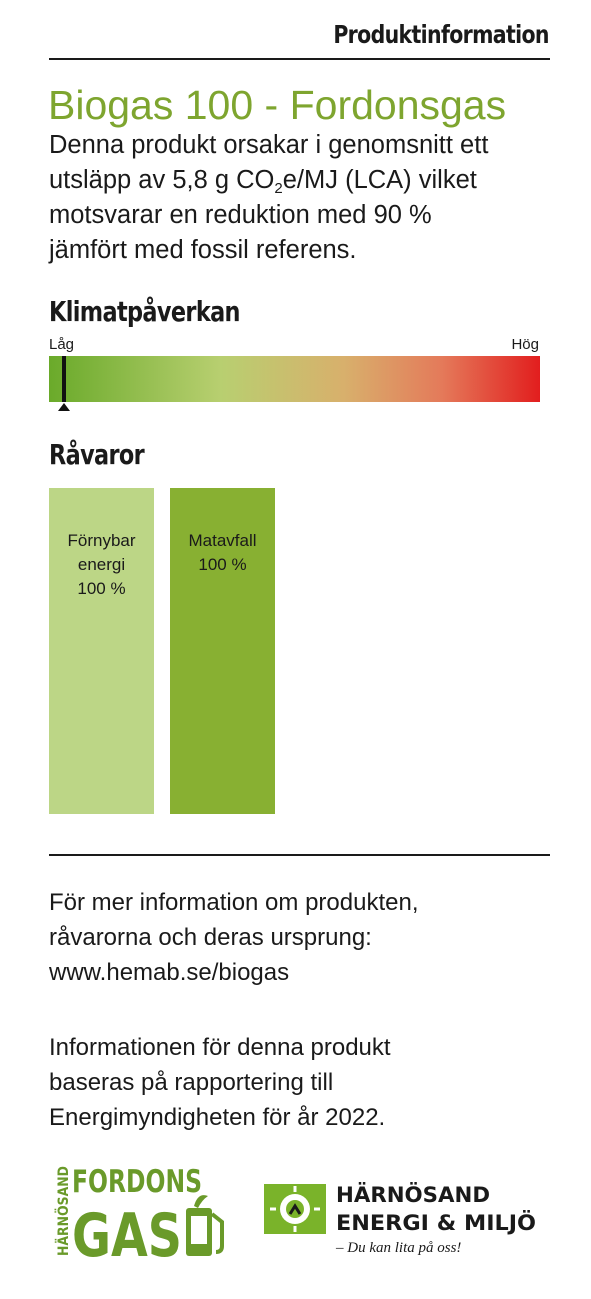  What do you see at coordinates (299, 59) in the screenshot?
I see `top-divider` at bounding box center [299, 59].